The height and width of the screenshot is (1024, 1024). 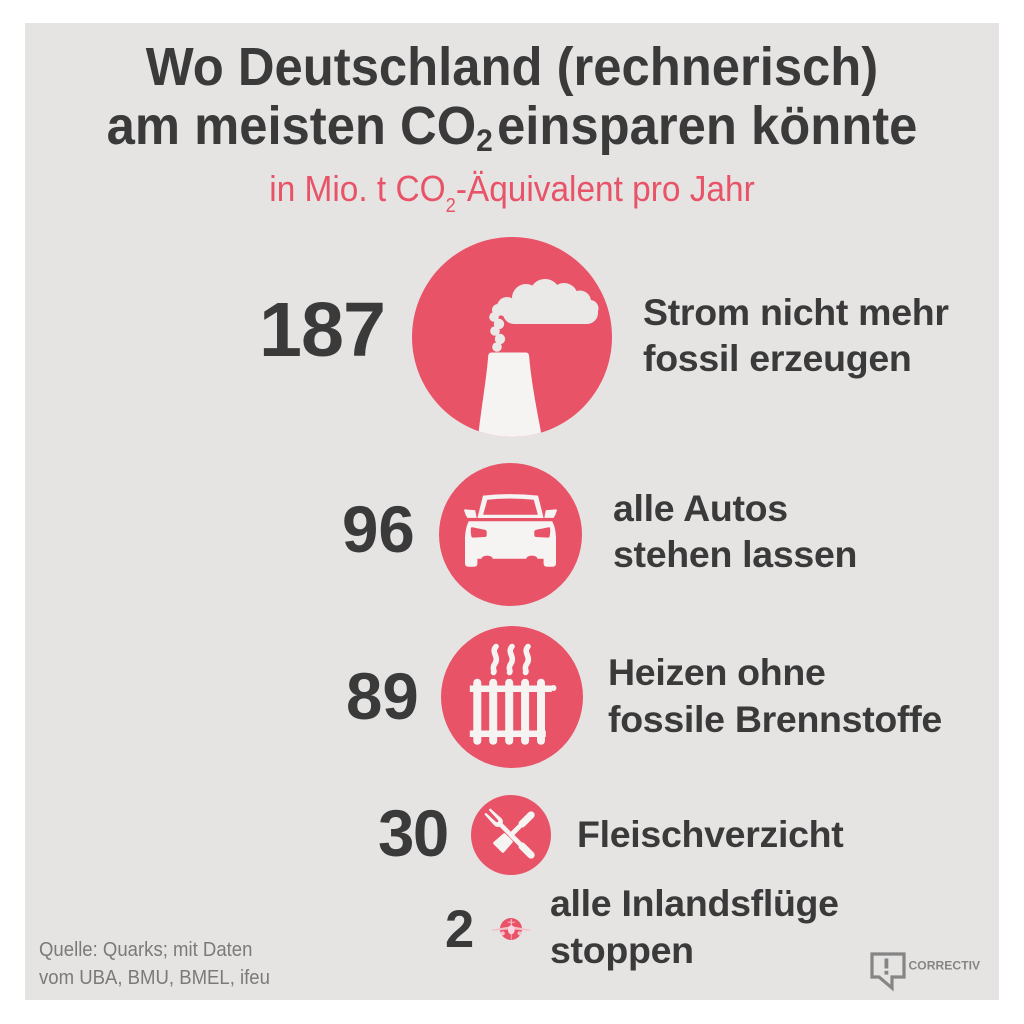 What do you see at coordinates (945, 966) in the screenshot?
I see `svg-text: CORRECTIV` at bounding box center [945, 966].